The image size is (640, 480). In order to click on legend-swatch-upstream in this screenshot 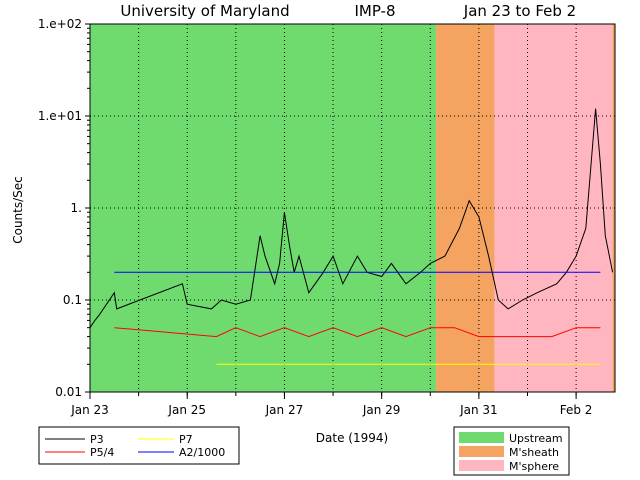, I will do `click(481, 437)`.